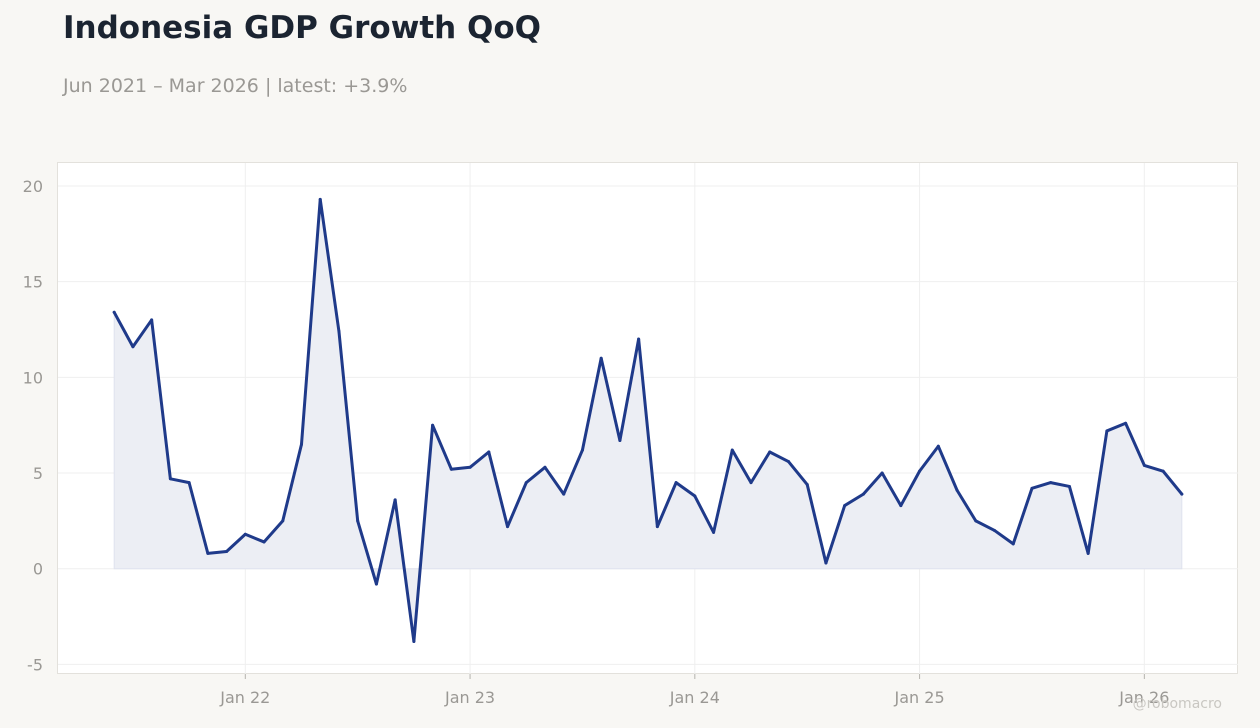  Describe the element at coordinates (919, 697) in the screenshot. I see `x-tick-label: Jan 25` at that location.